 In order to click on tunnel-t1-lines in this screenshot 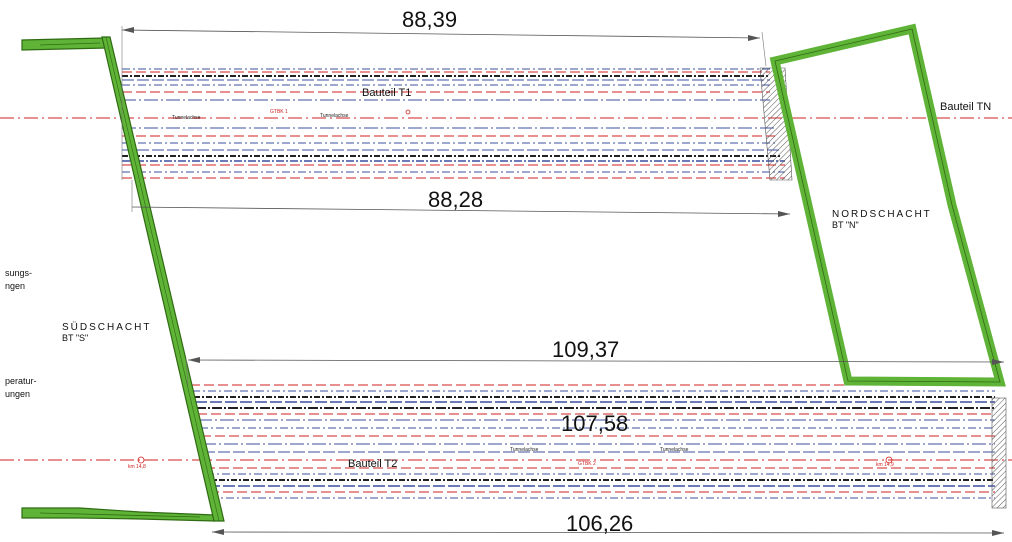, I will do `click(453, 123)`.